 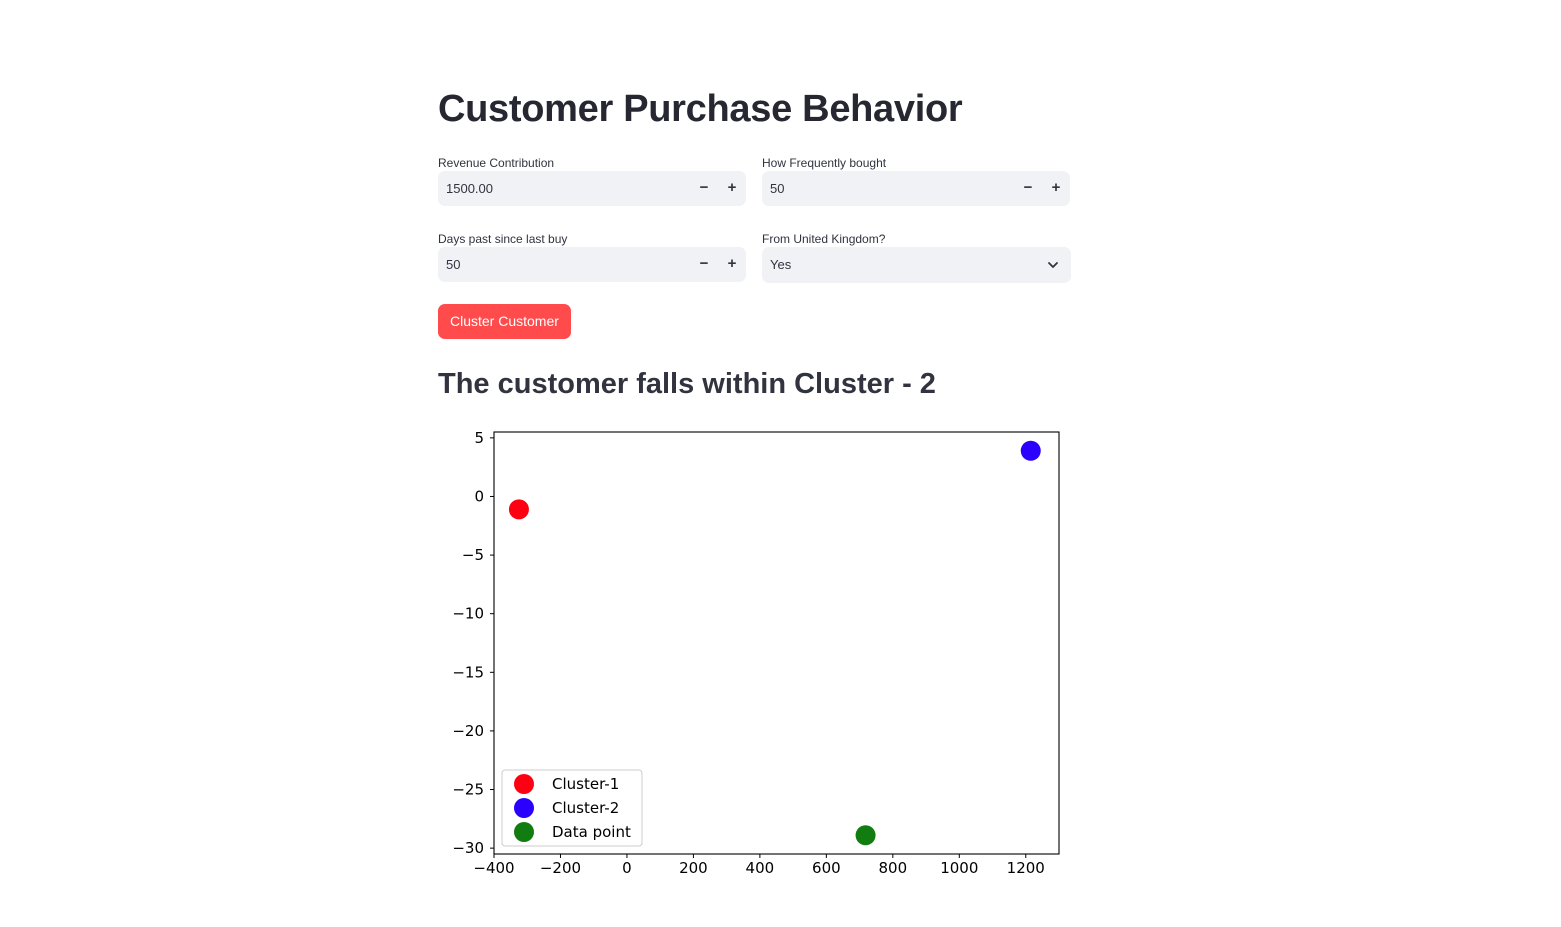 What do you see at coordinates (585, 808) in the screenshot?
I see `legend-label: Cluster-2` at bounding box center [585, 808].